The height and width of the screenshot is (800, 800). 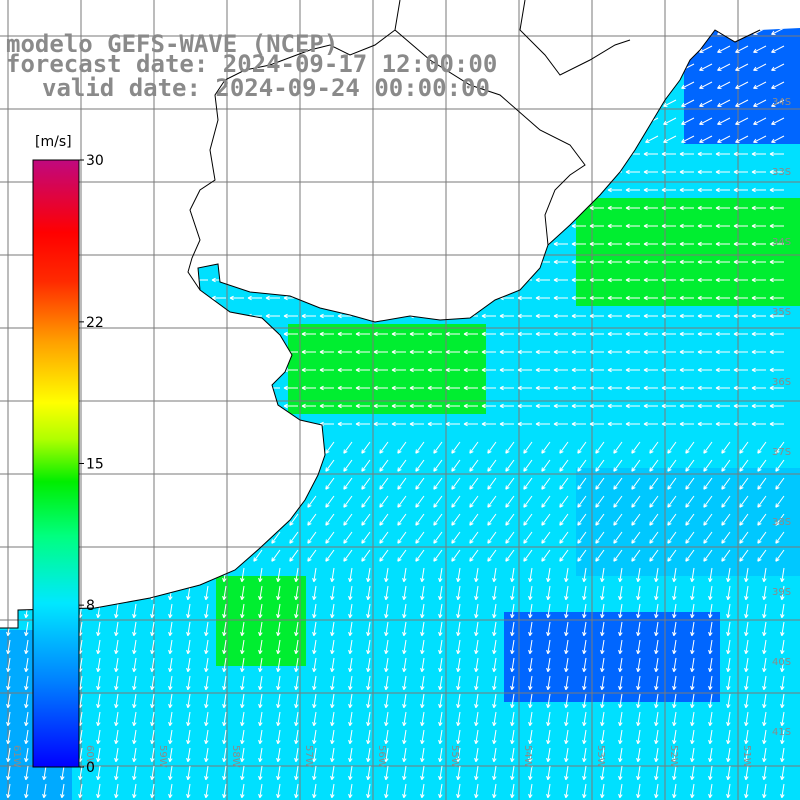 I want to click on longitude-label: 54W, so click(x=527, y=756).